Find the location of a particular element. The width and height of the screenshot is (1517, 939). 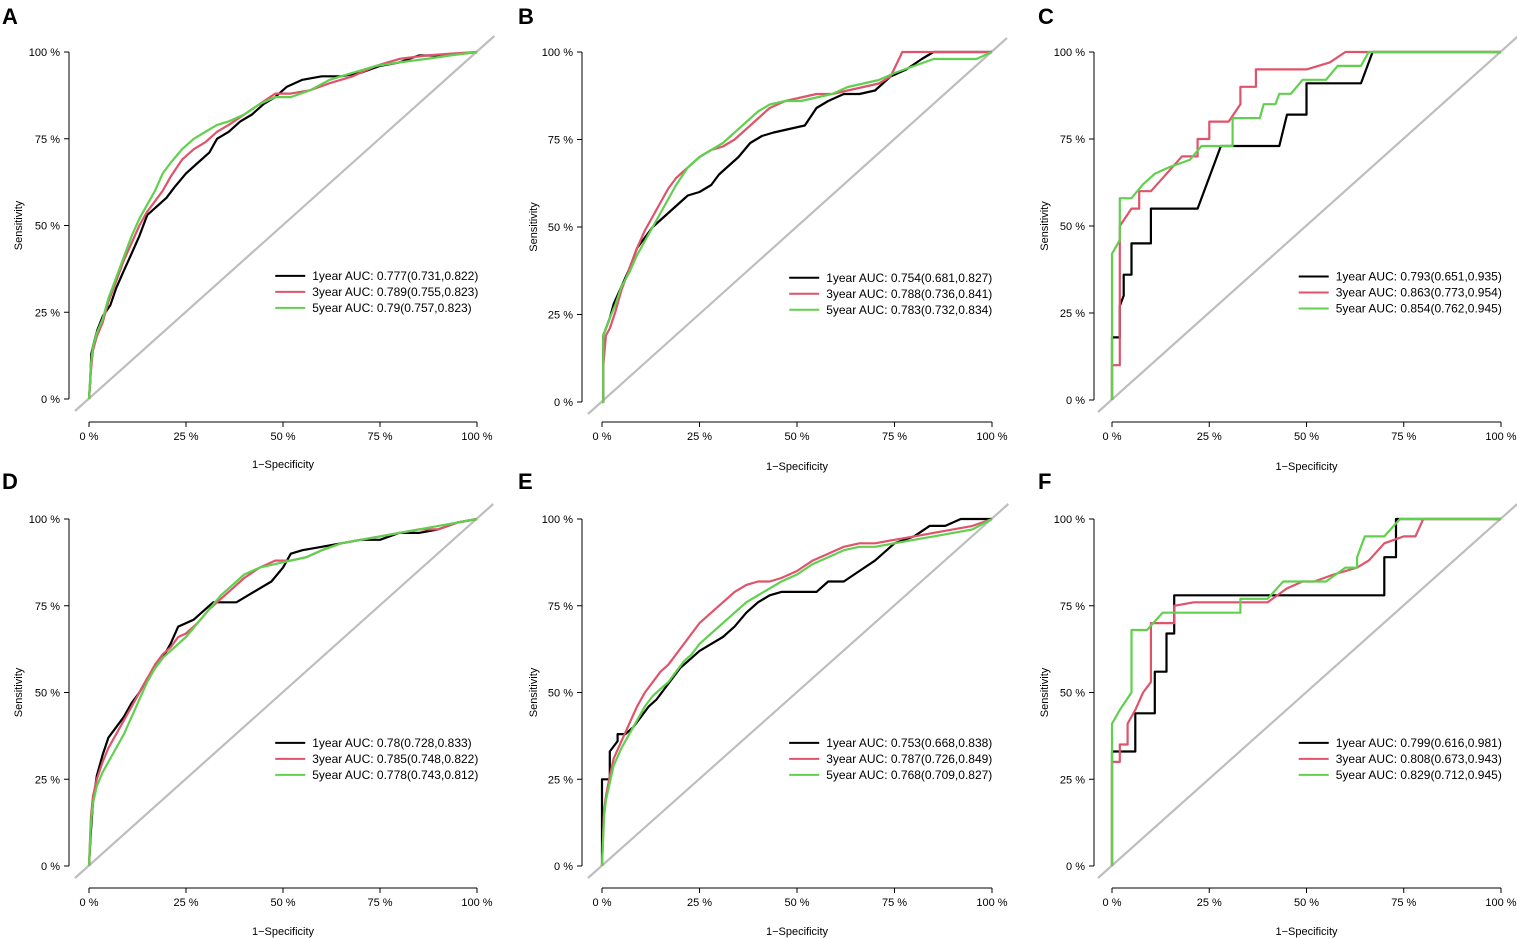

legend-label-1year: 1year AUC: 0.754(0.681,0.827) is located at coordinates (909, 278).